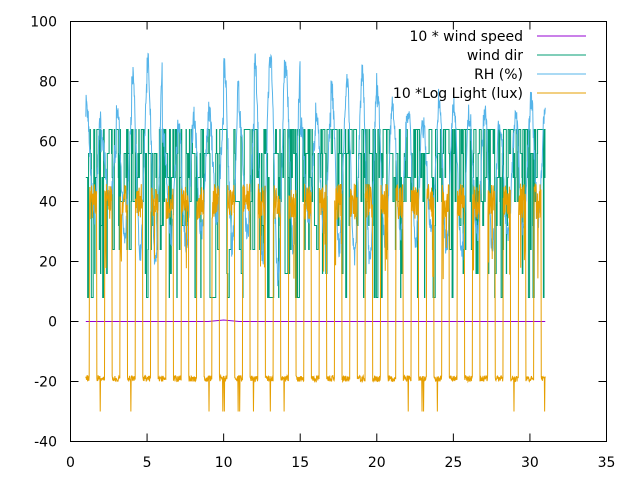 The width and height of the screenshot is (640, 480). I want to click on x-tick-label: 5, so click(147, 463).